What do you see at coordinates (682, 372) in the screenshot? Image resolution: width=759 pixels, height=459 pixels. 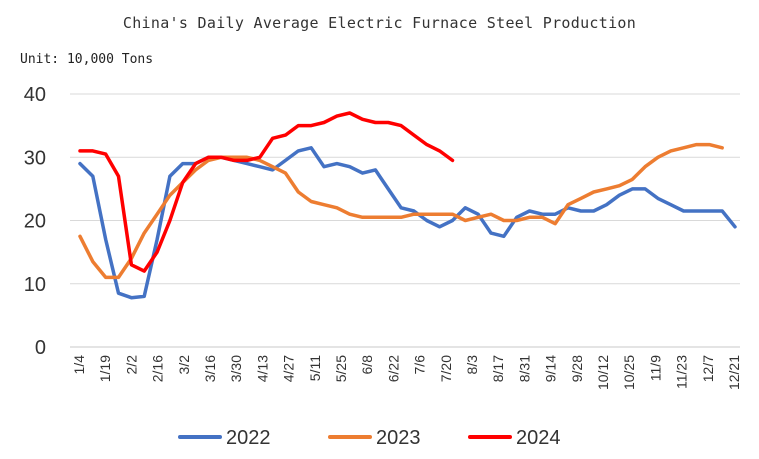 I see `x-tick-label: 11/23` at bounding box center [682, 372].